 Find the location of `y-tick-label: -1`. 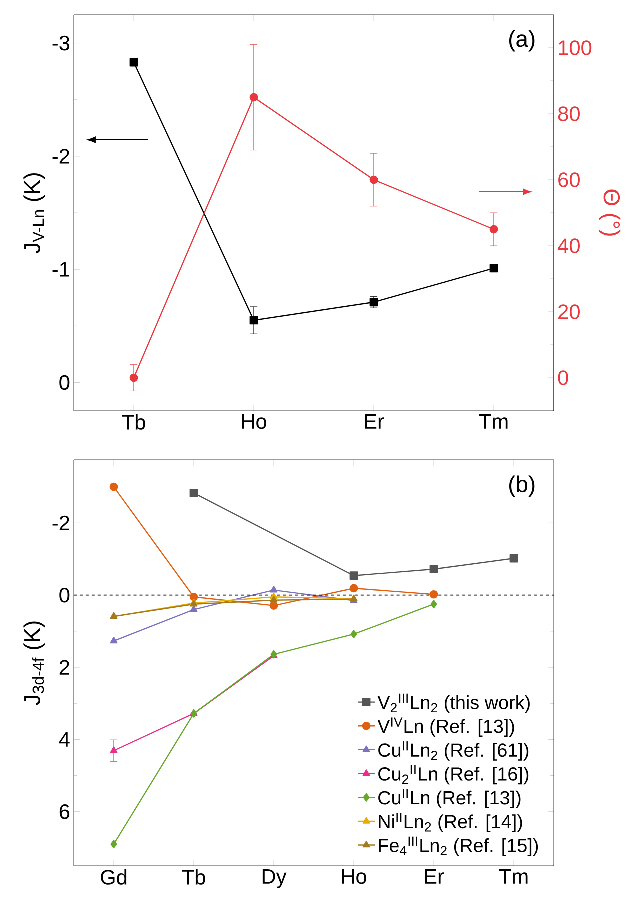

y-tick-label: -1 is located at coordinates (61, 269).